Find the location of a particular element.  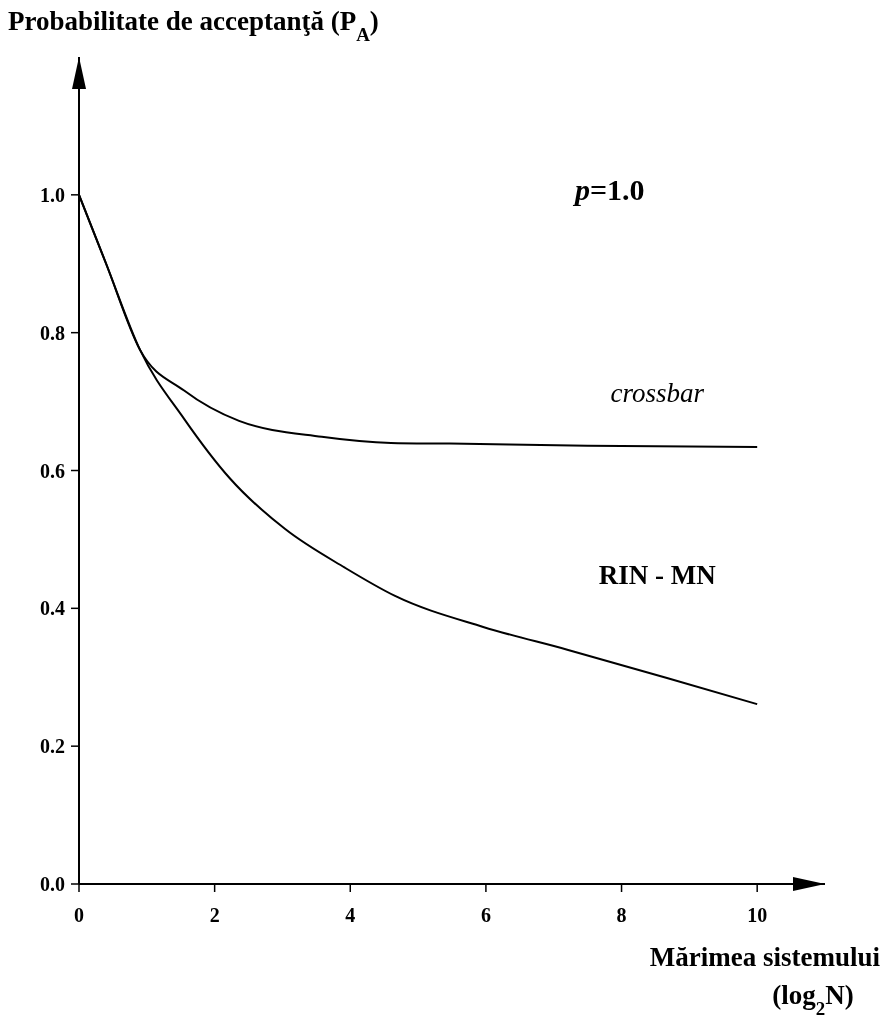

y-tick-label: 0.0 is located at coordinates (52, 884).